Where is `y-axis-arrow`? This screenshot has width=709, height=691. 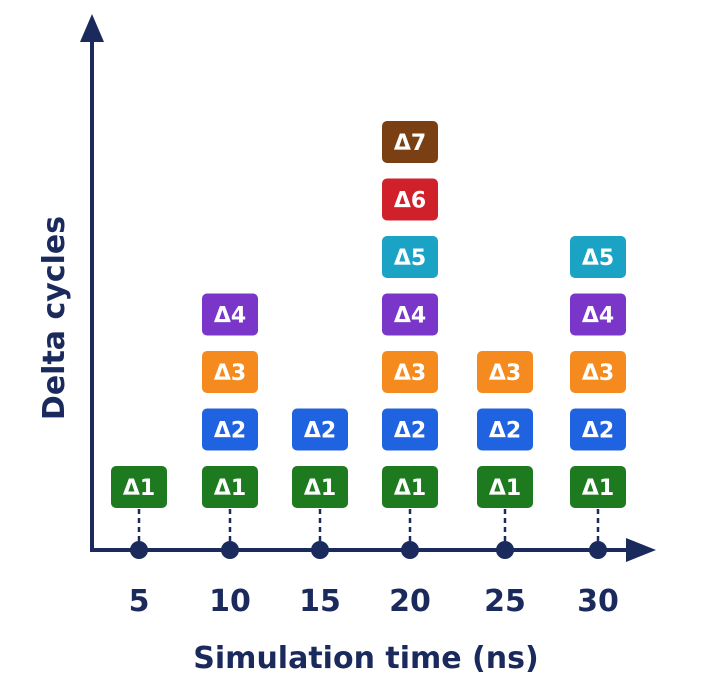
y-axis-arrow is located at coordinates (92, 28).